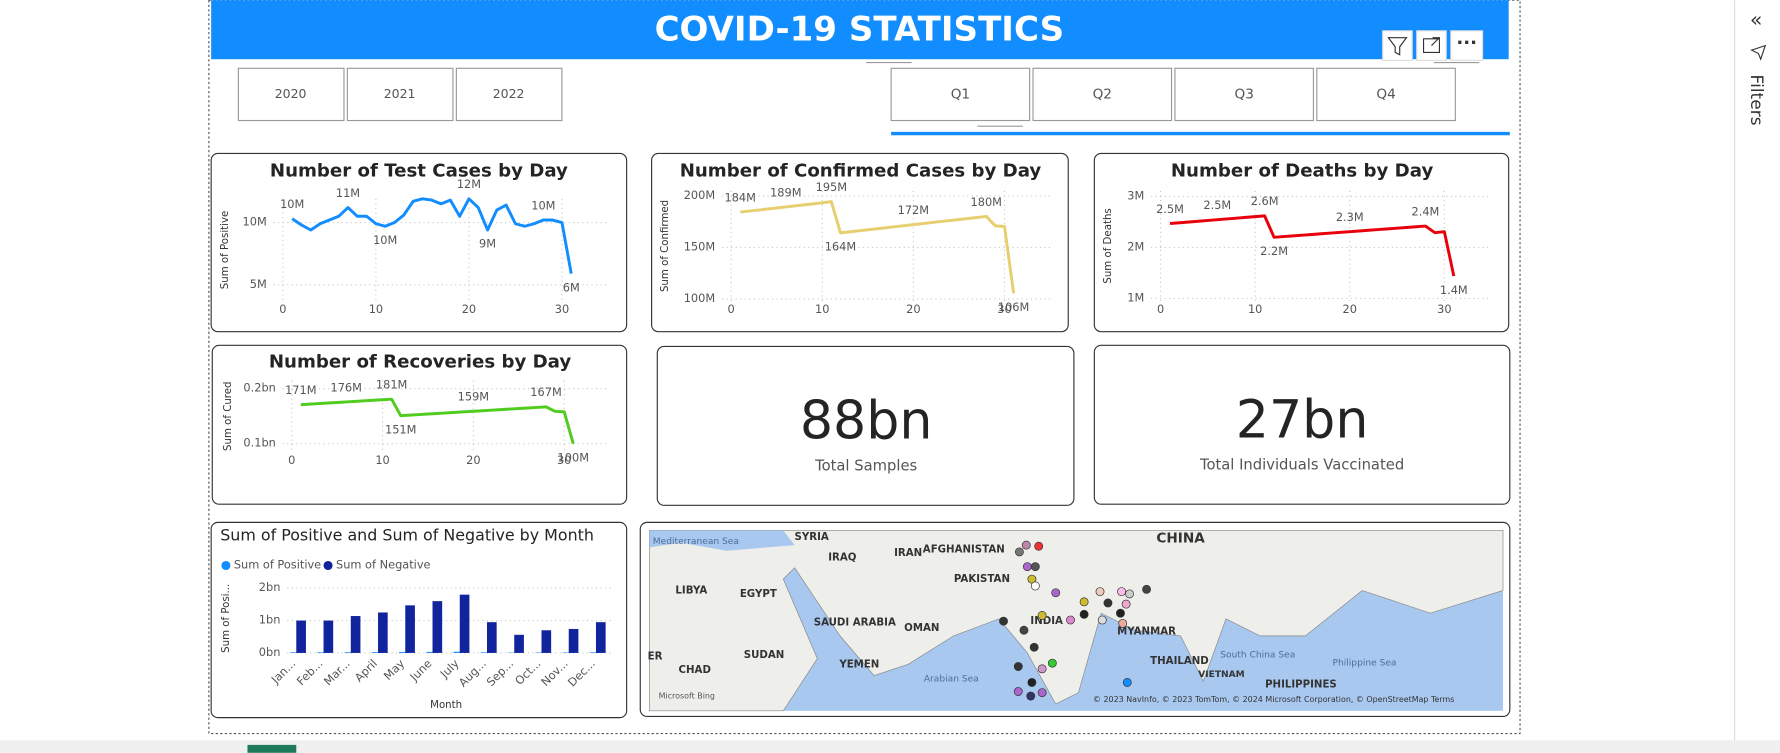  Describe the element at coordinates (446, 705) in the screenshot. I see `x-axis-title: Month` at that location.